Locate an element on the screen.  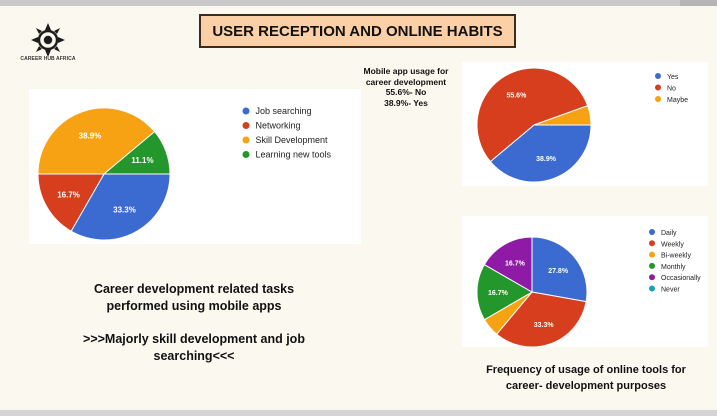
slice-value-label: 11.1% is located at coordinates (142, 160).